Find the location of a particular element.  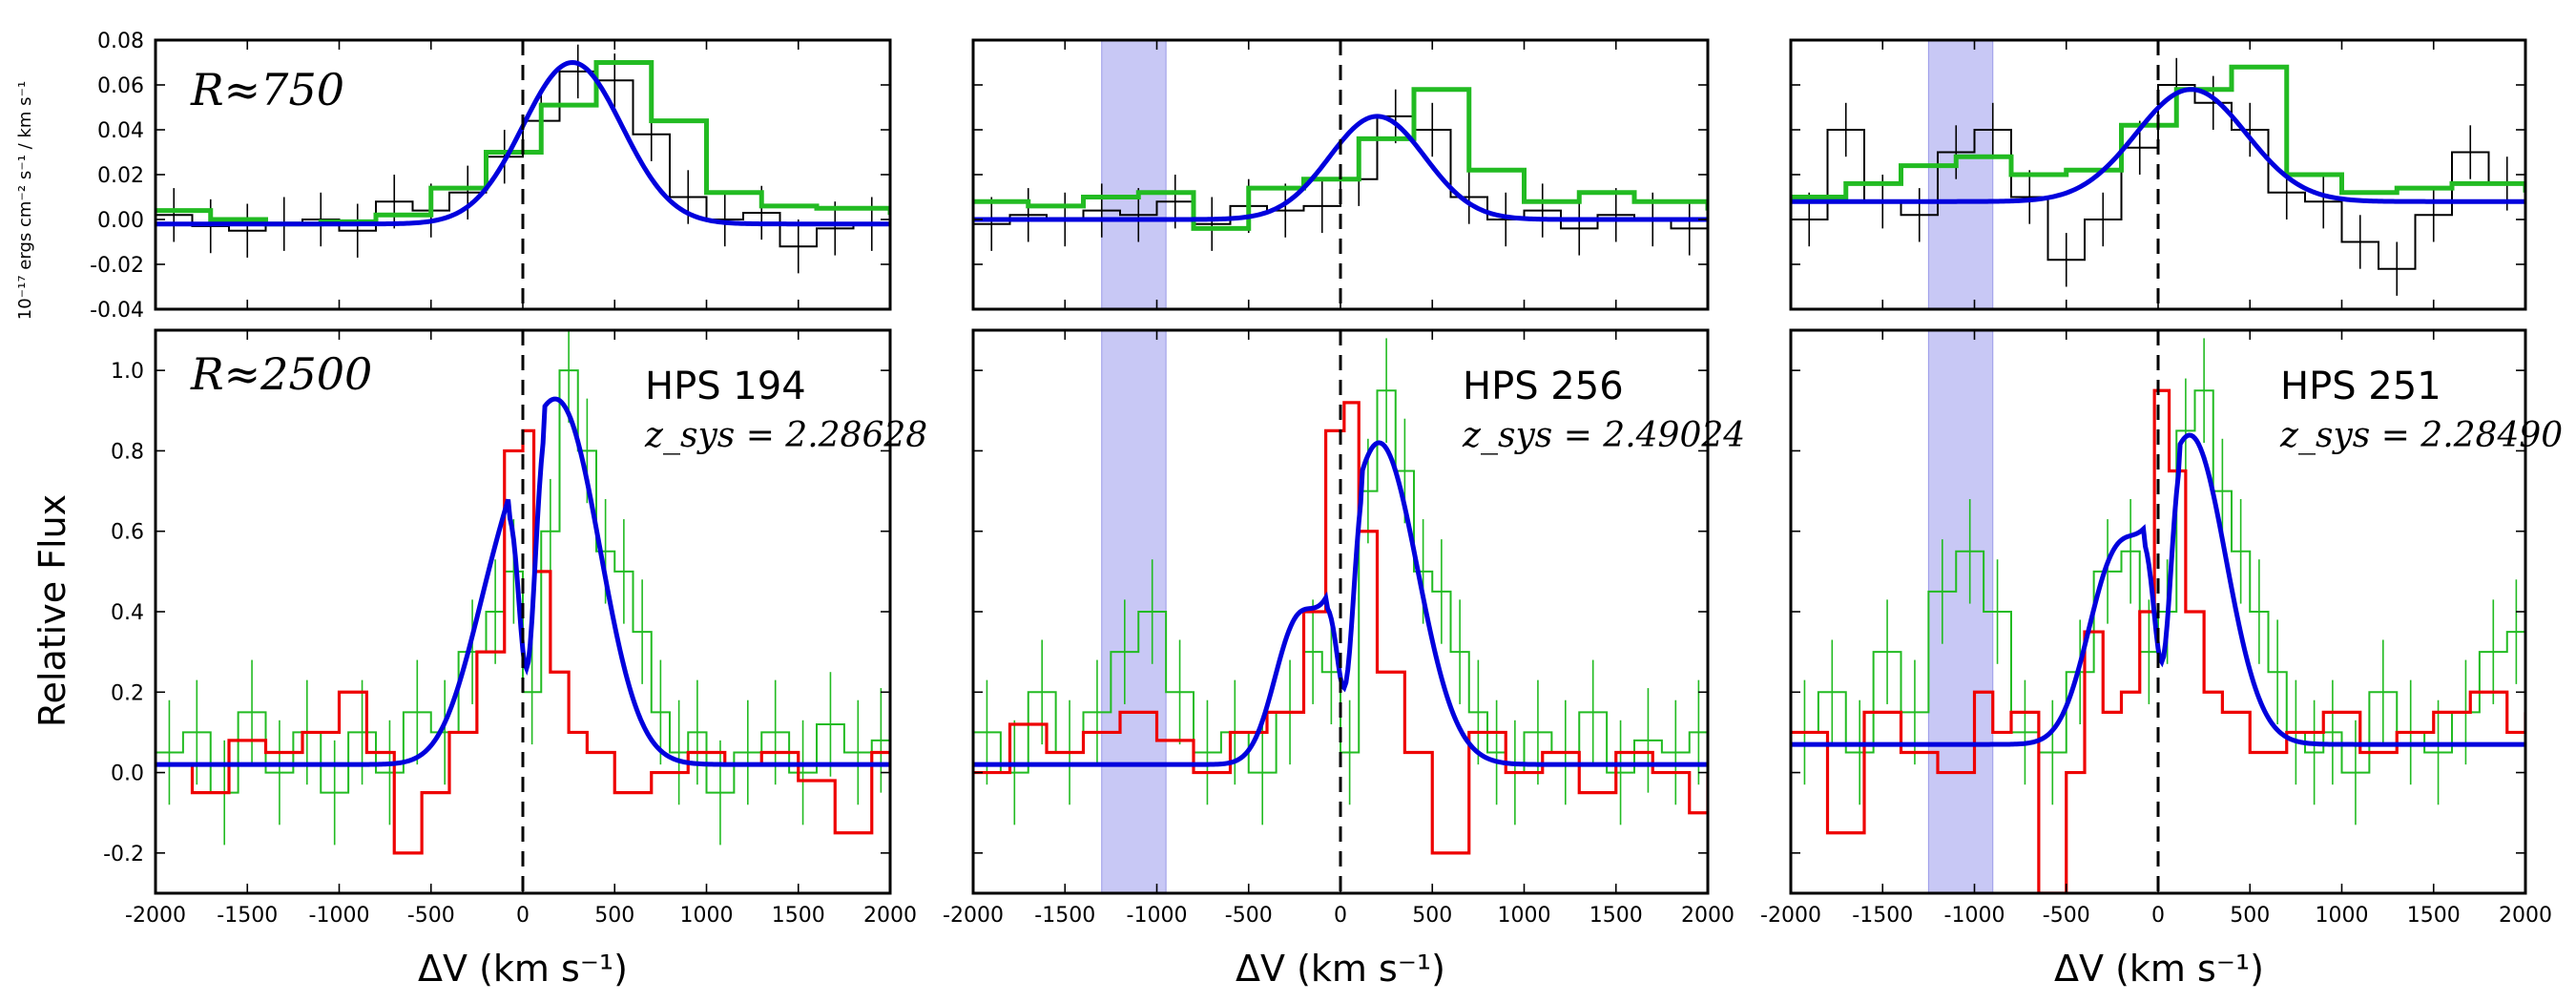

resolution-label-top: R≈750 is located at coordinates (267, 89).